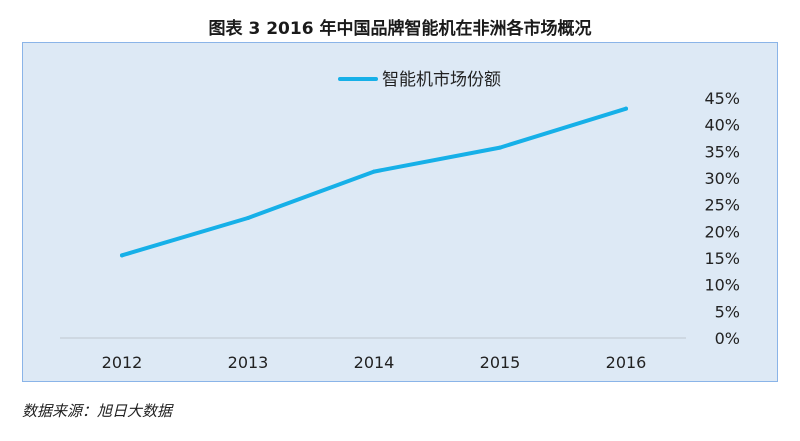  I want to click on figure-title: 图表 3 2016 年中国品牌智能机在非洲各市场概况, so click(400, 29).